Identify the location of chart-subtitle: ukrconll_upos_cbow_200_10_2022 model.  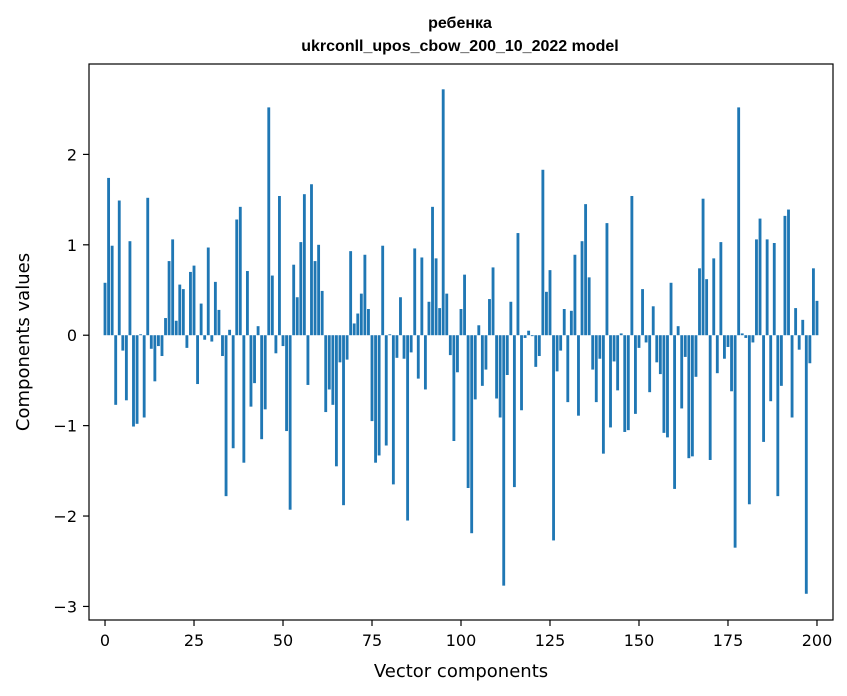
(459, 46).